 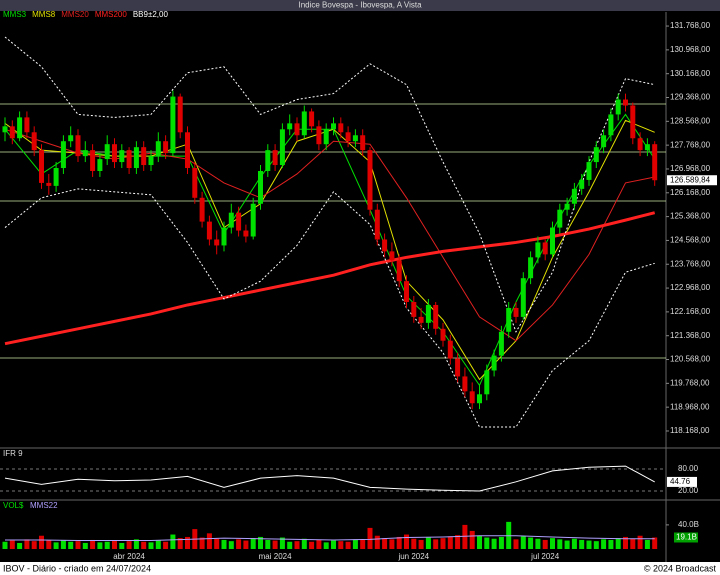 What do you see at coordinates (44, 14) in the screenshot?
I see `legend-entry: MMS8` at bounding box center [44, 14].